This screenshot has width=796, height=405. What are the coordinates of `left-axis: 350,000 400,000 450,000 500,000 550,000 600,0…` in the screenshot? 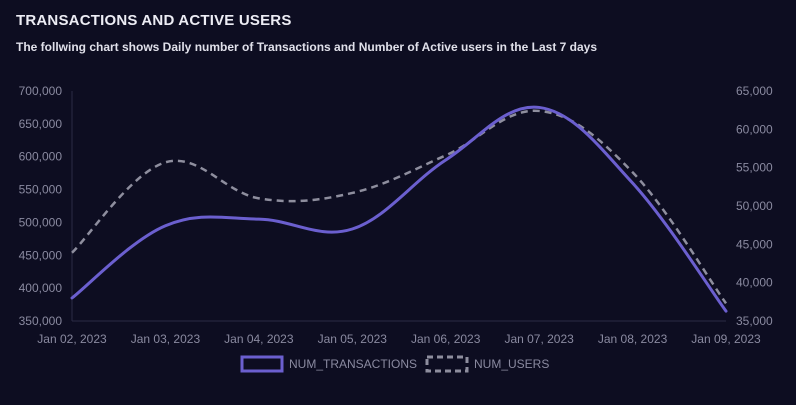 It's located at (46, 206).